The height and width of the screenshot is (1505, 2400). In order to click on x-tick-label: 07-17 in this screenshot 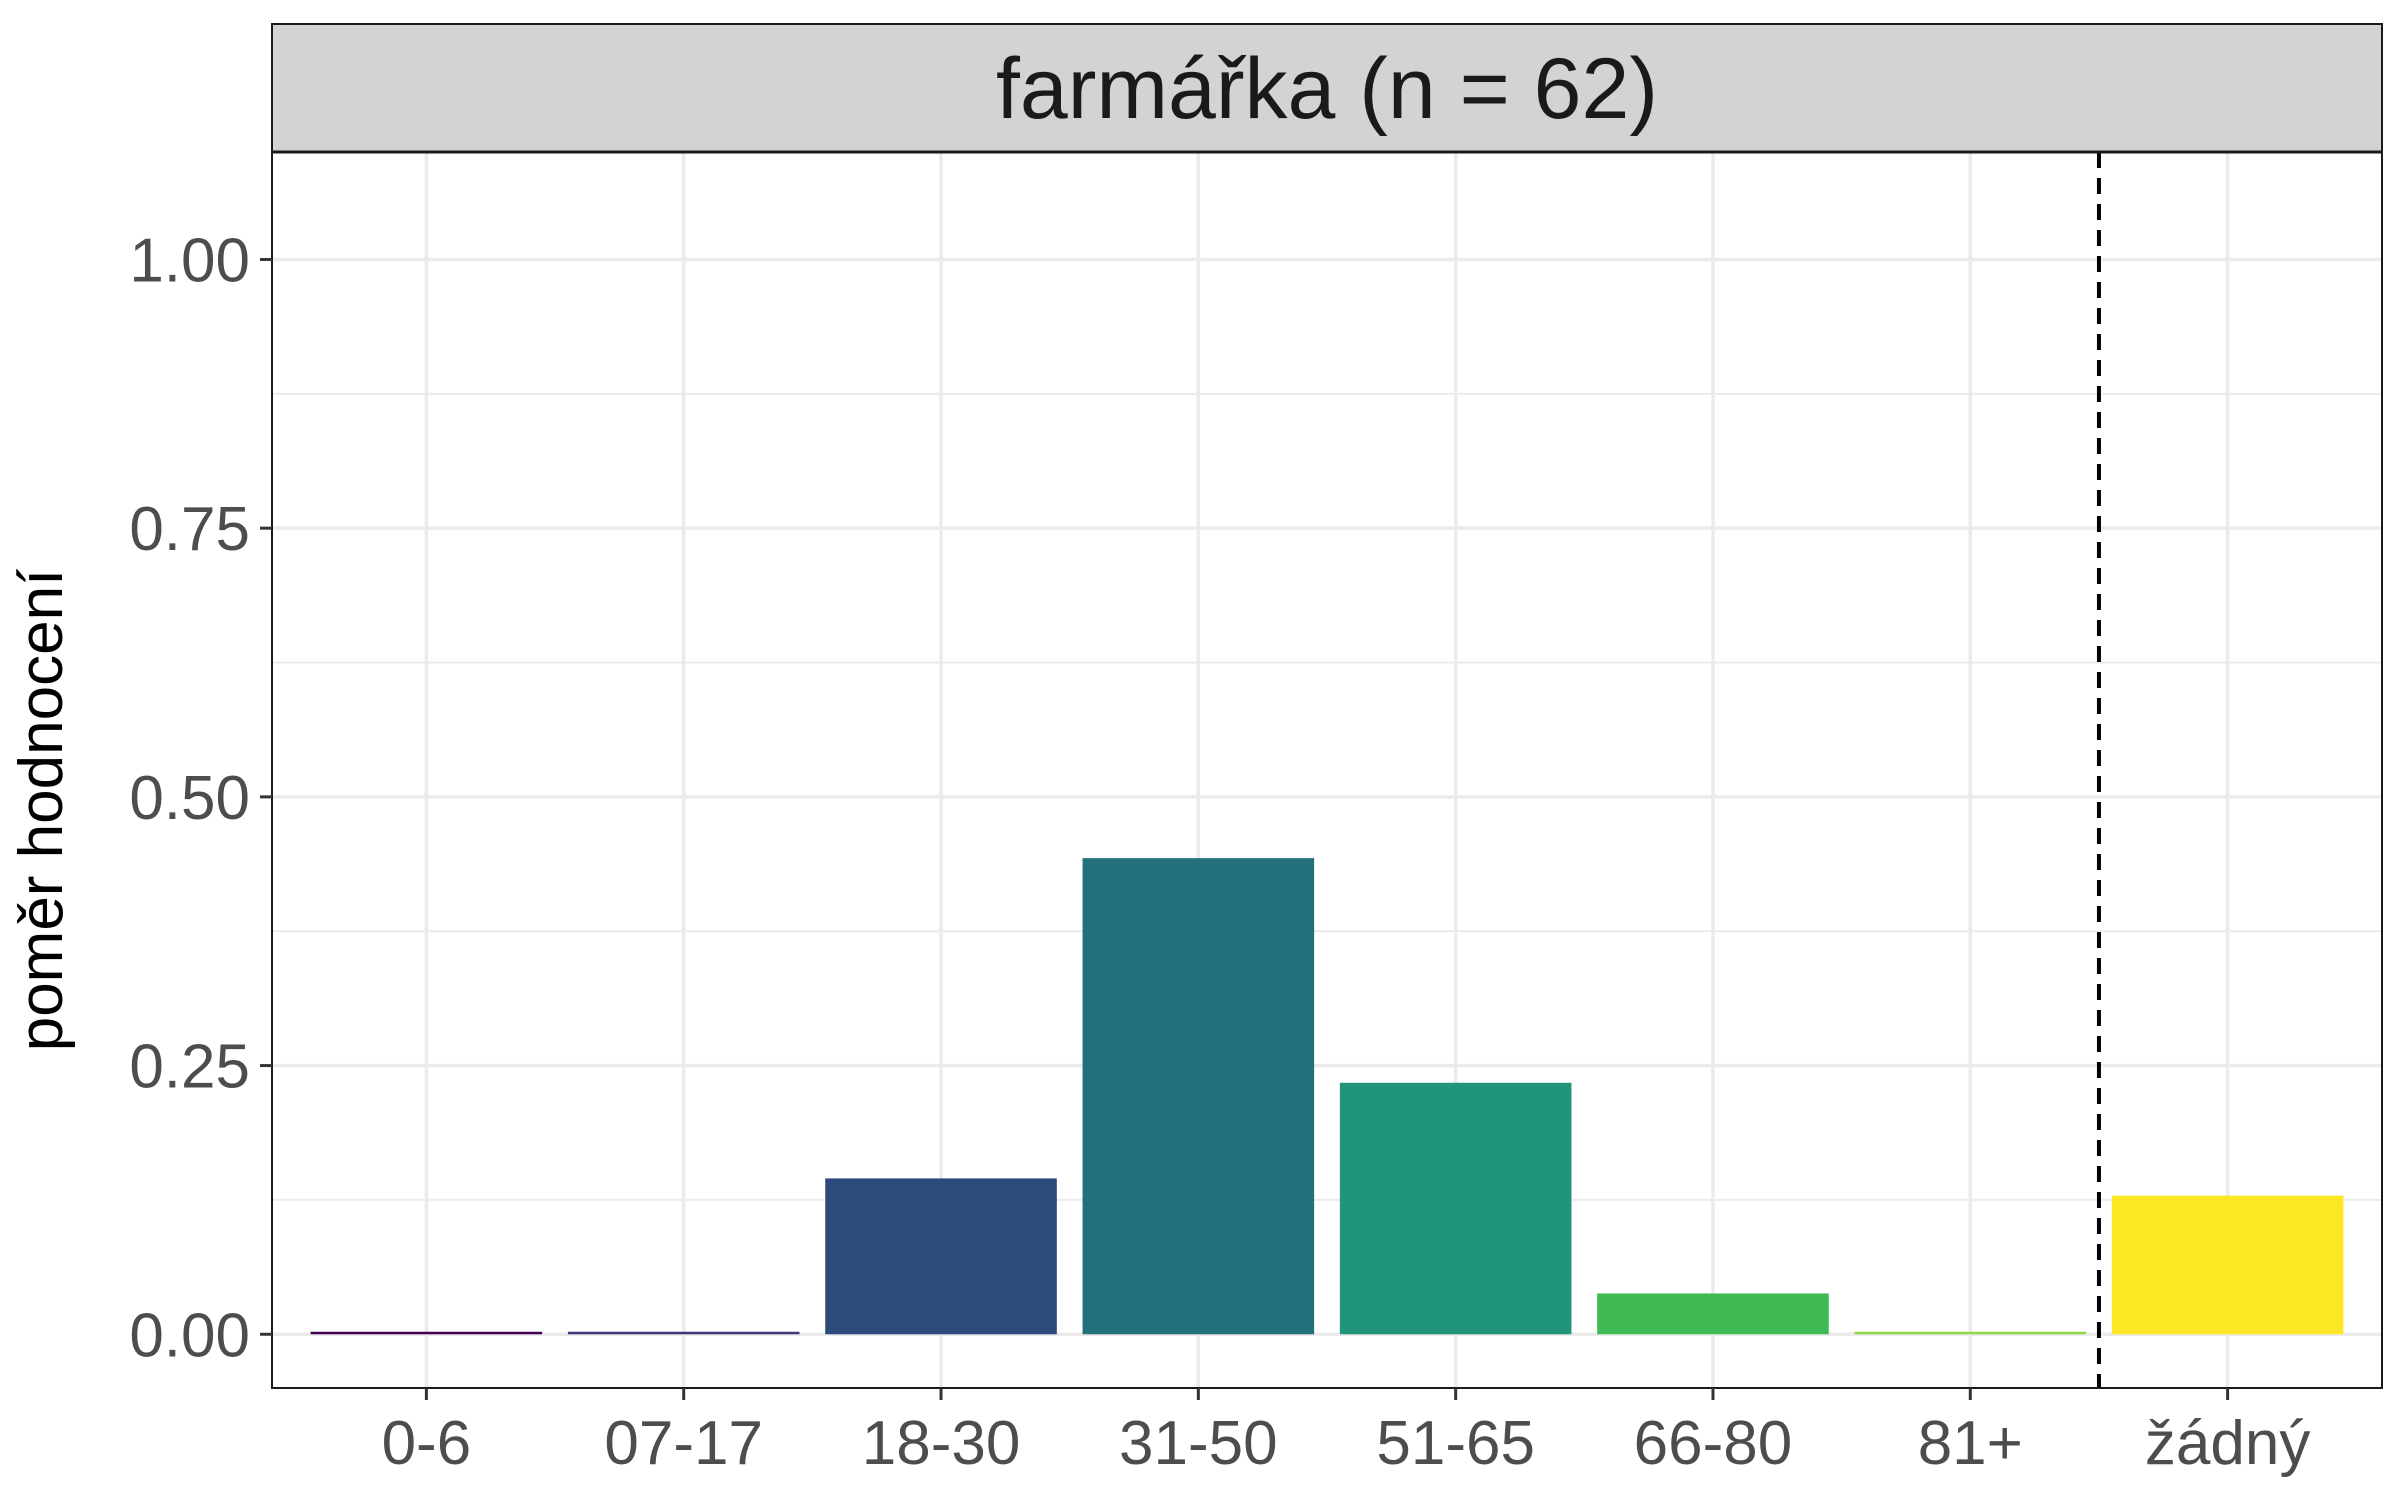, I will do `click(683, 1443)`.